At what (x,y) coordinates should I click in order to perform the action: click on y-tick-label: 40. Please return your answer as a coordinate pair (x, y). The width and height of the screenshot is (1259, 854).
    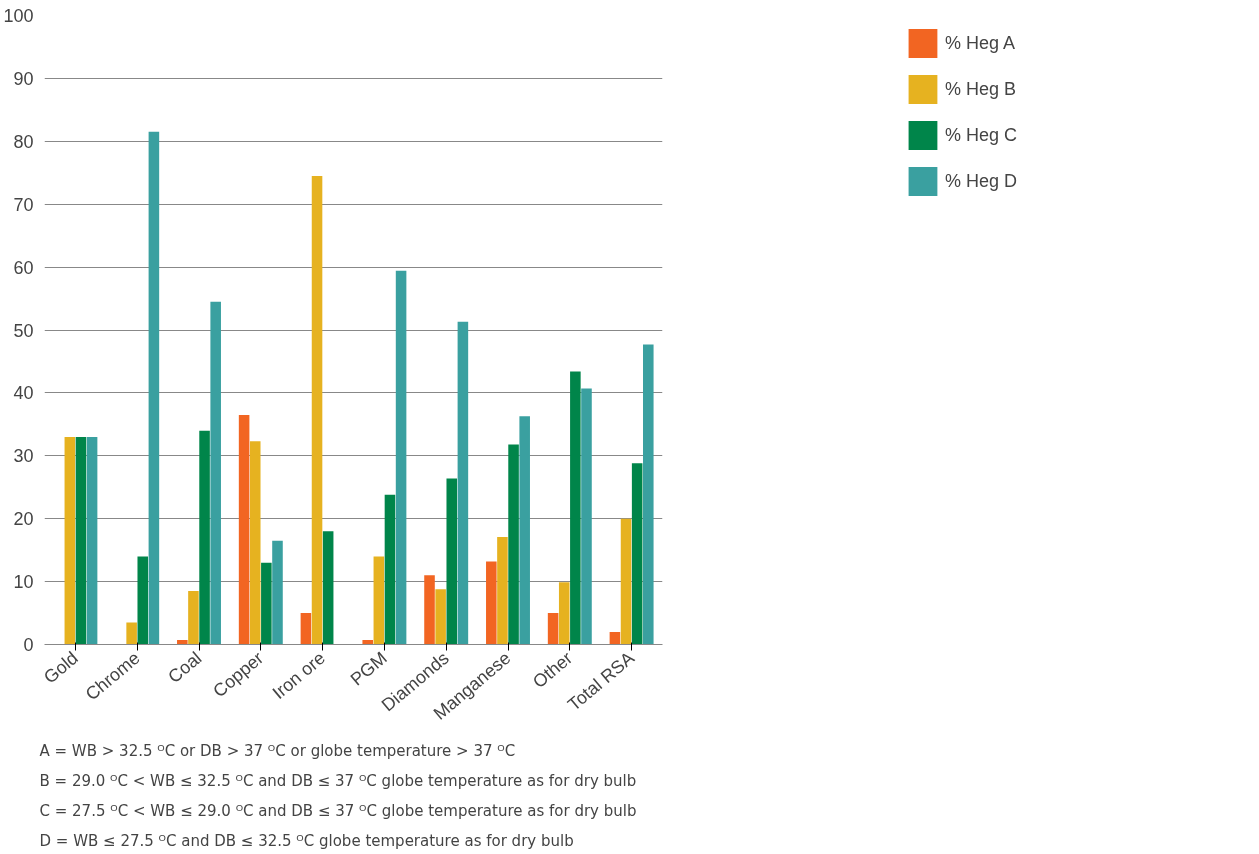
    Looking at the image, I should click on (23, 393).